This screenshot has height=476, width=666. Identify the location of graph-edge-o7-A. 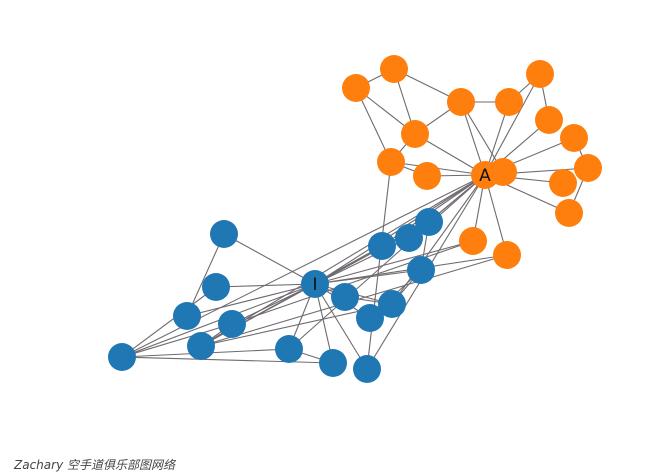
(512, 124).